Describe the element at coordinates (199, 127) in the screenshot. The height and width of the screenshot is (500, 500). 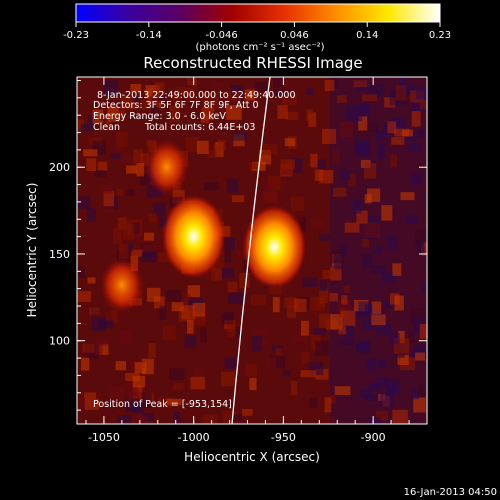
I see `info-total-counts: Total counts: 6.44E+03` at that location.